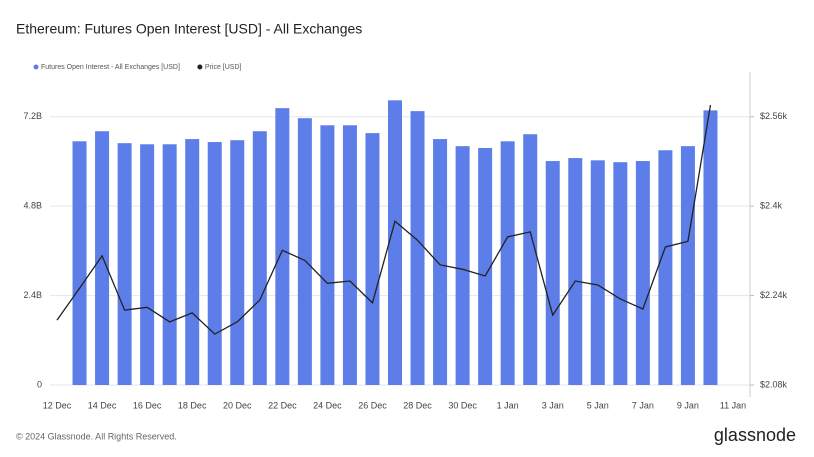 The width and height of the screenshot is (814, 457). I want to click on x-tick-label: 20 Dec, so click(237, 405).